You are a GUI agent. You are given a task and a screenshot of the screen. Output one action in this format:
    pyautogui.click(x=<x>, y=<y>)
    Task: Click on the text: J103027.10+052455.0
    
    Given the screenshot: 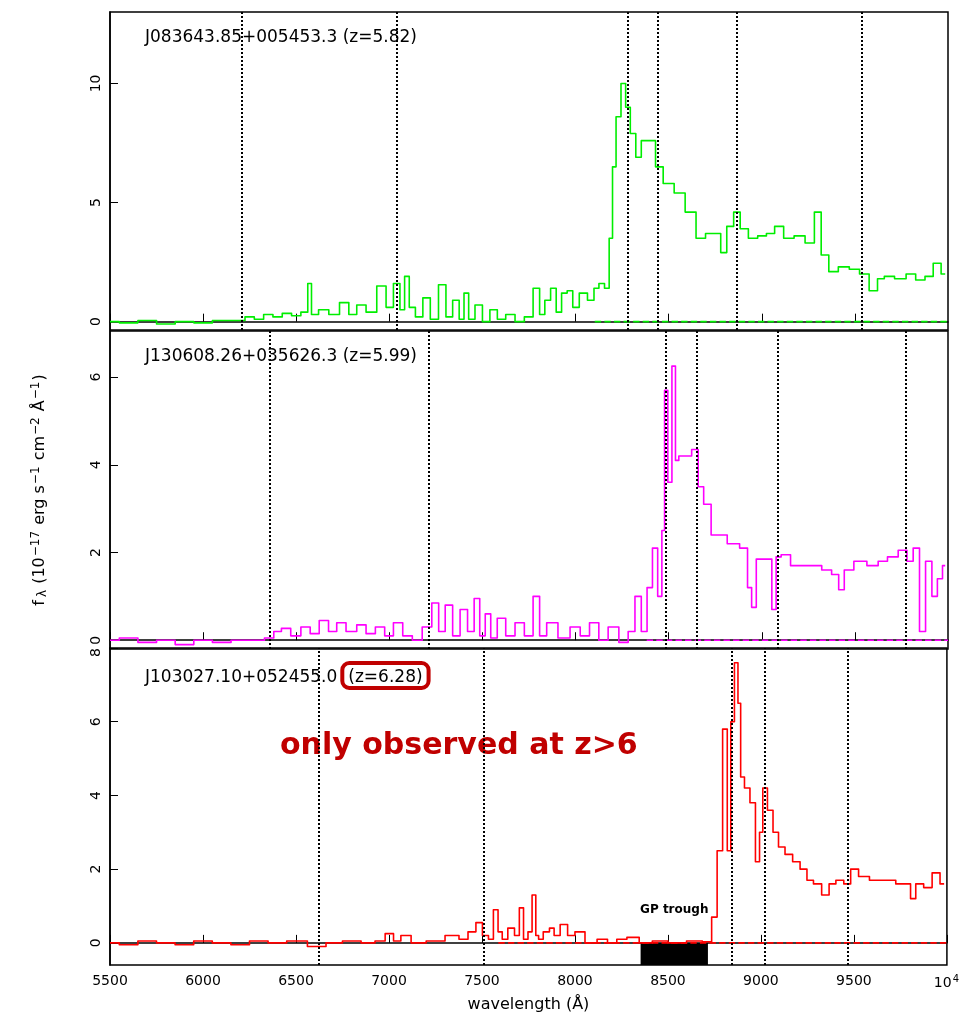 What is the action you would take?
    pyautogui.click(x=241, y=675)
    